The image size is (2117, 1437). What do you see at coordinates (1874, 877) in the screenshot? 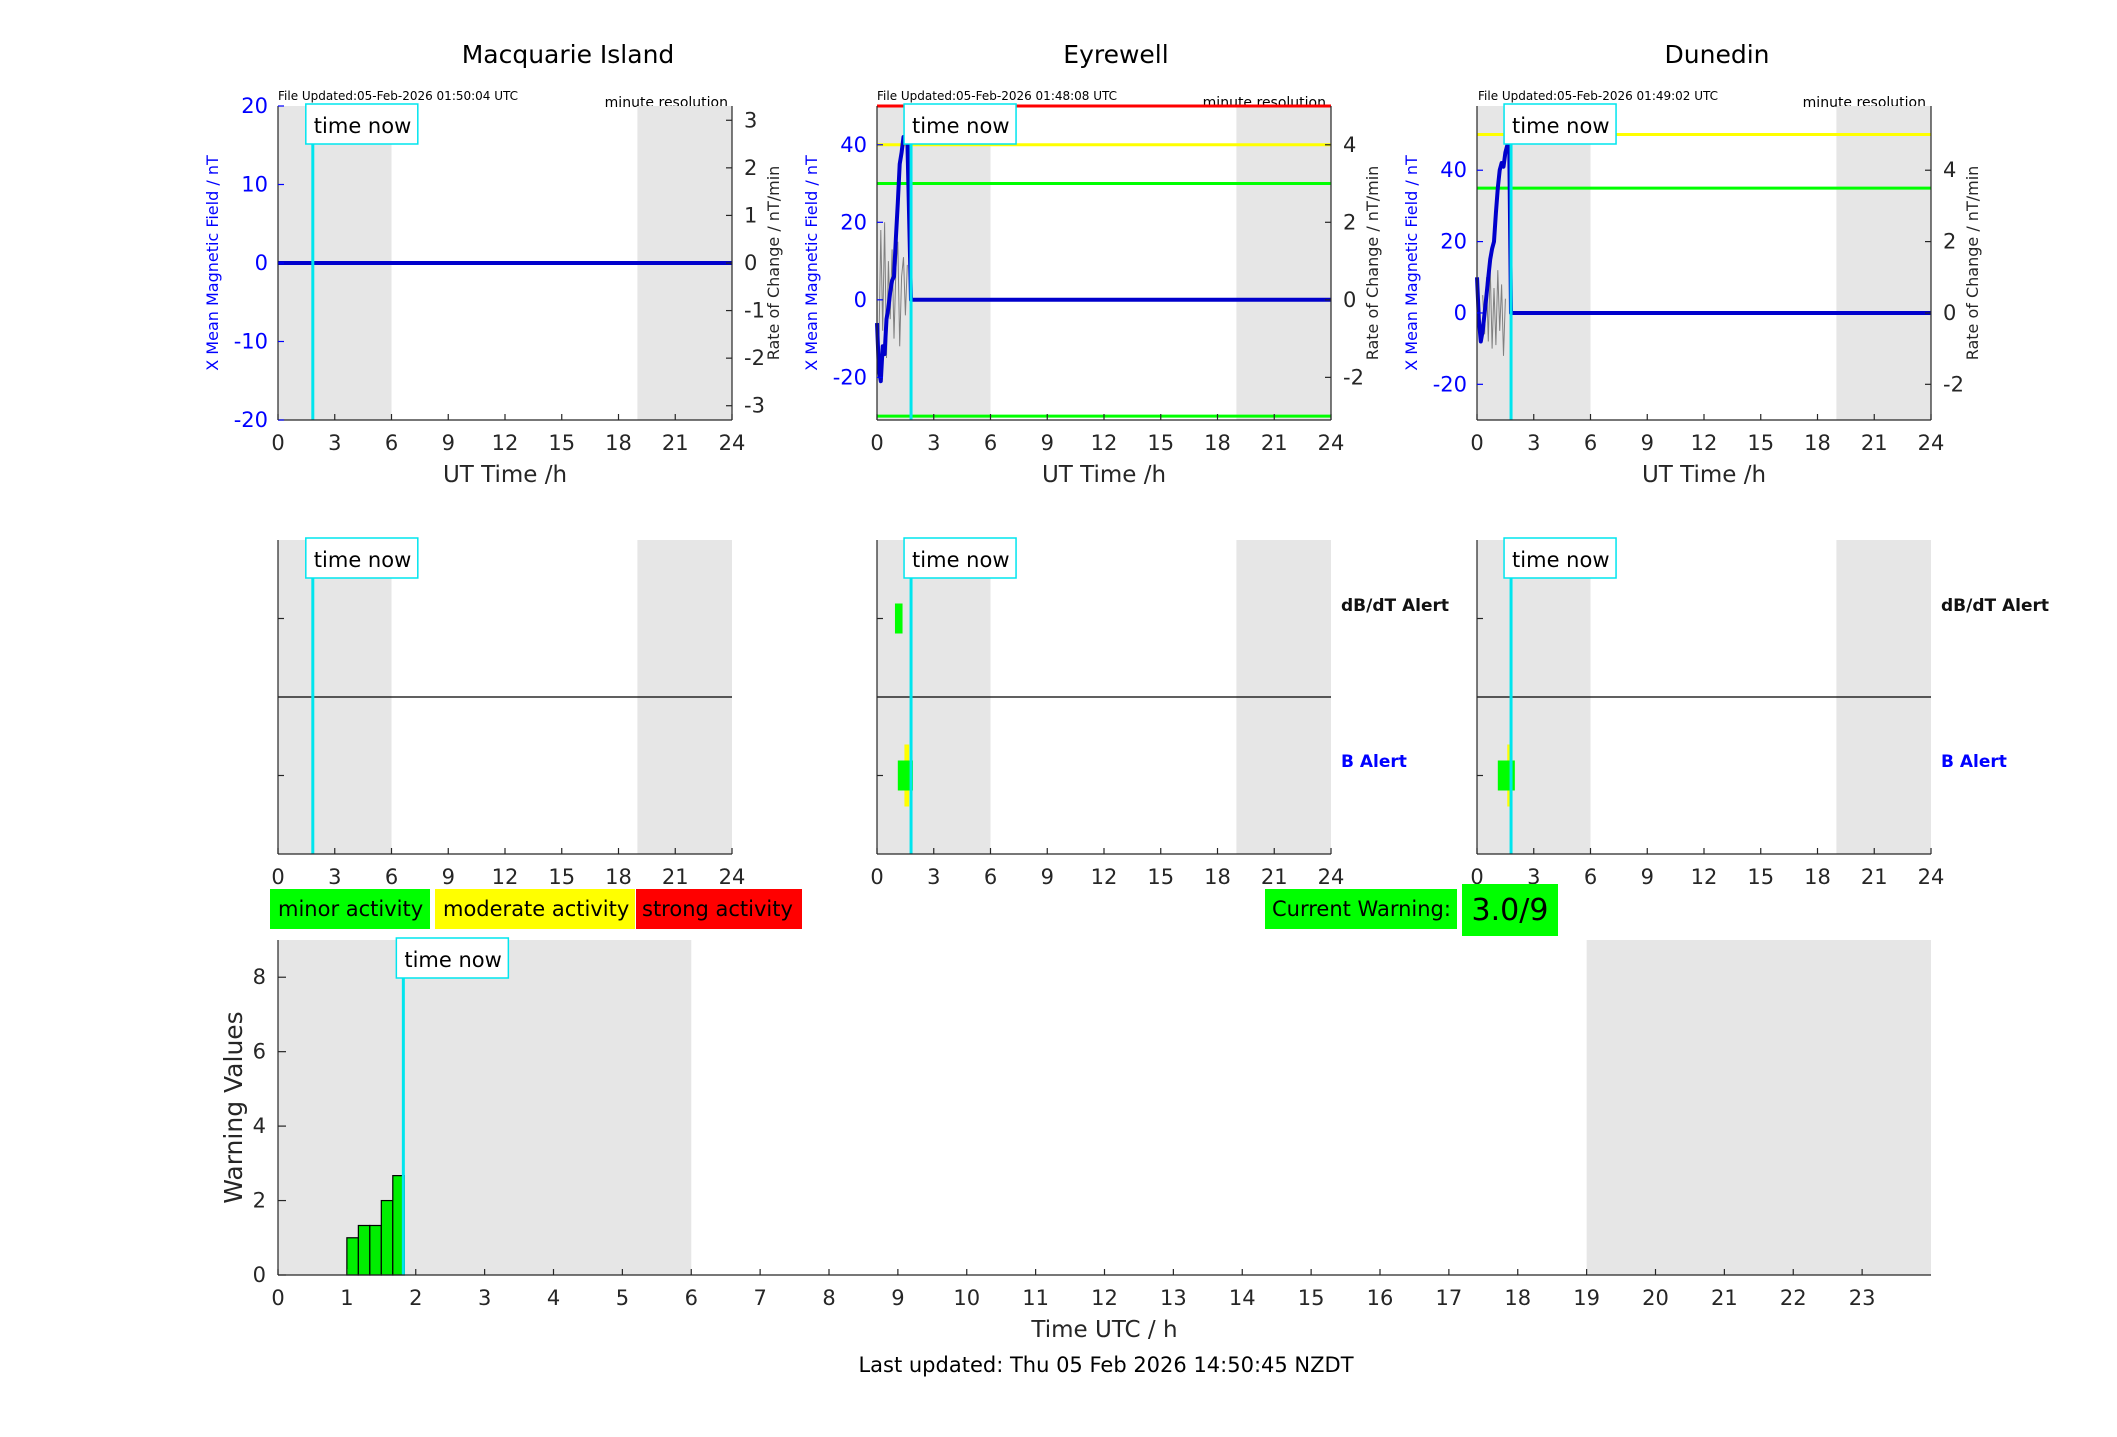
I see `dunedin-alerts-xtick-label-7: 21` at bounding box center [1874, 877].